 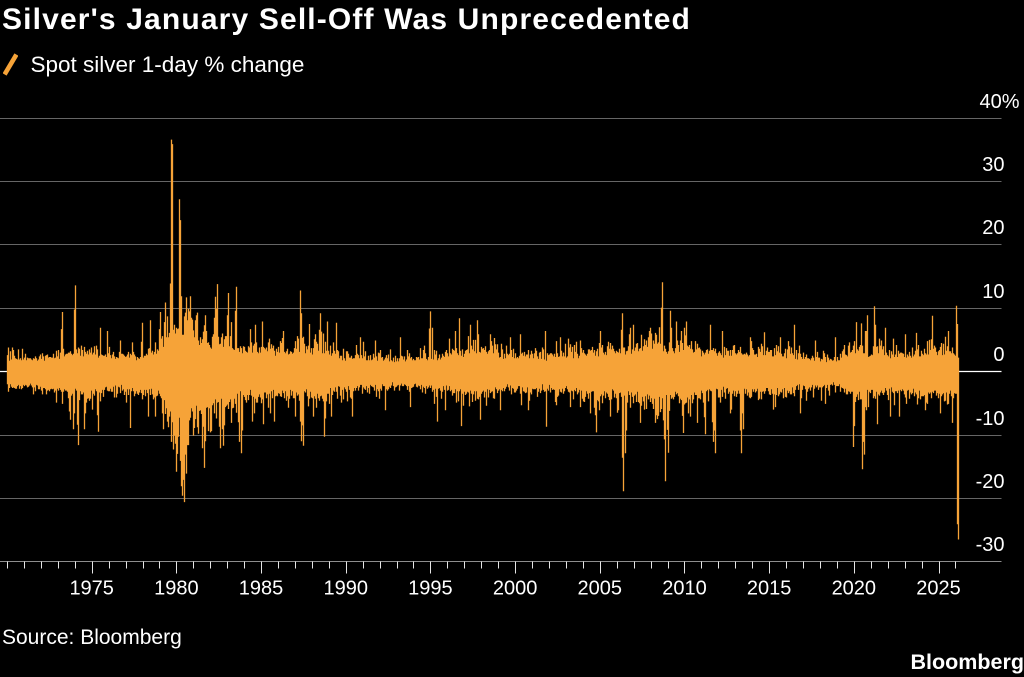 I want to click on y-axis-label: -30, so click(x=990, y=545).